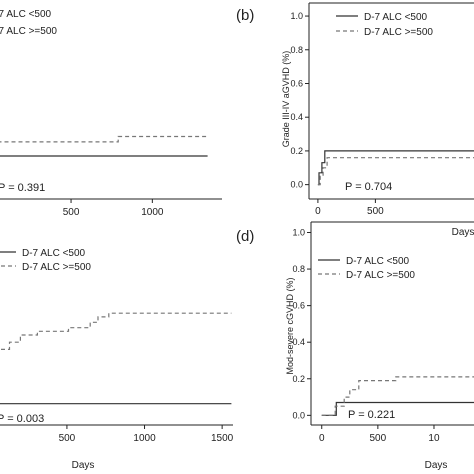 Image resolution: width=474 pixels, height=474 pixels. I want to click on p-value-label: P = 0.003, so click(22, 419).